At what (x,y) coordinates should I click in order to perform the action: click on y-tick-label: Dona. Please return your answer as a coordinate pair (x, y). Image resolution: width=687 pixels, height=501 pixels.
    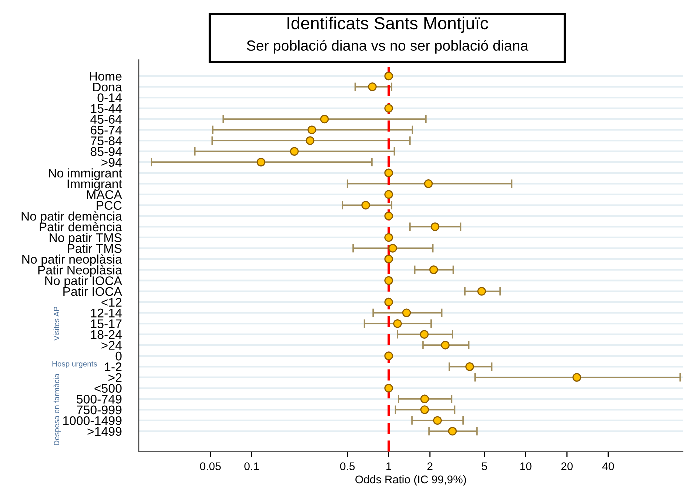
    Looking at the image, I should click on (107, 87).